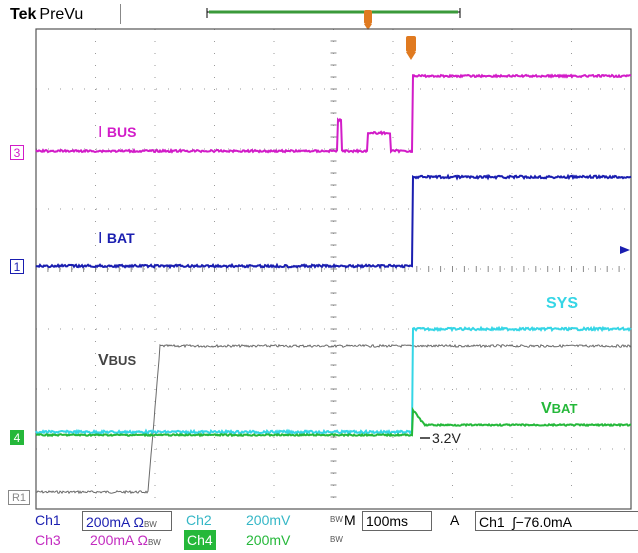 This screenshot has width=638, height=553. I want to click on timebase-prefix: M, so click(350, 520).